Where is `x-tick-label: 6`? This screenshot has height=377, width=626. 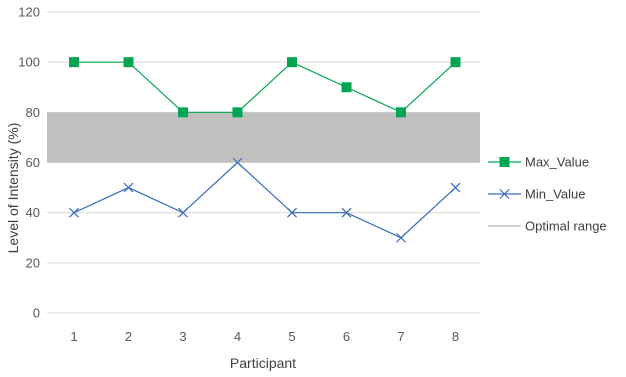 x-tick-label: 6 is located at coordinates (346, 336).